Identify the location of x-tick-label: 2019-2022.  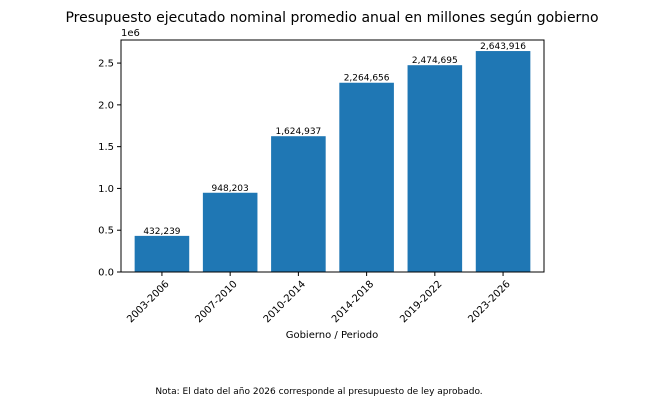
(421, 302).